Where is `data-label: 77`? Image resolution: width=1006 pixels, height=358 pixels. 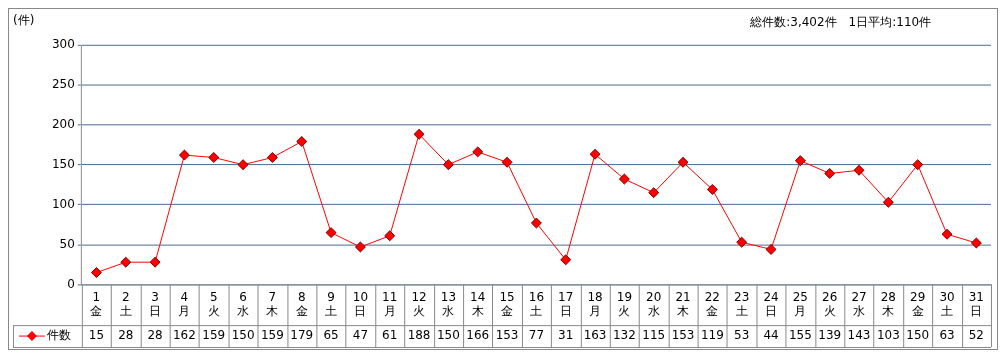
data-label: 77 is located at coordinates (536, 335).